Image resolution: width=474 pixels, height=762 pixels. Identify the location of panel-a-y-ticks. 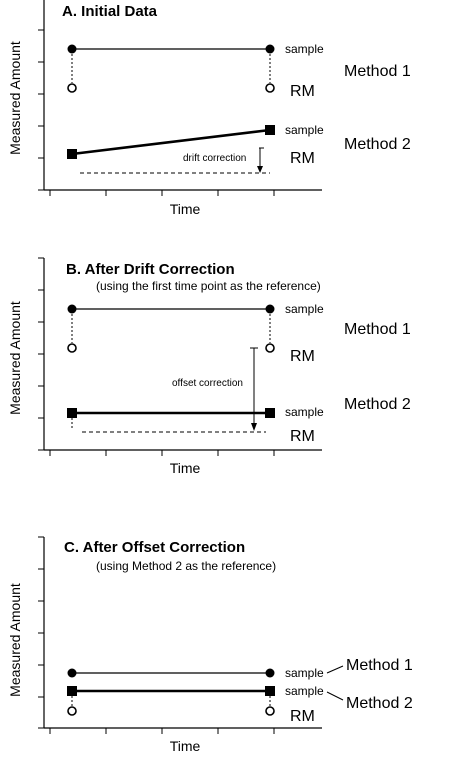
(41, 110).